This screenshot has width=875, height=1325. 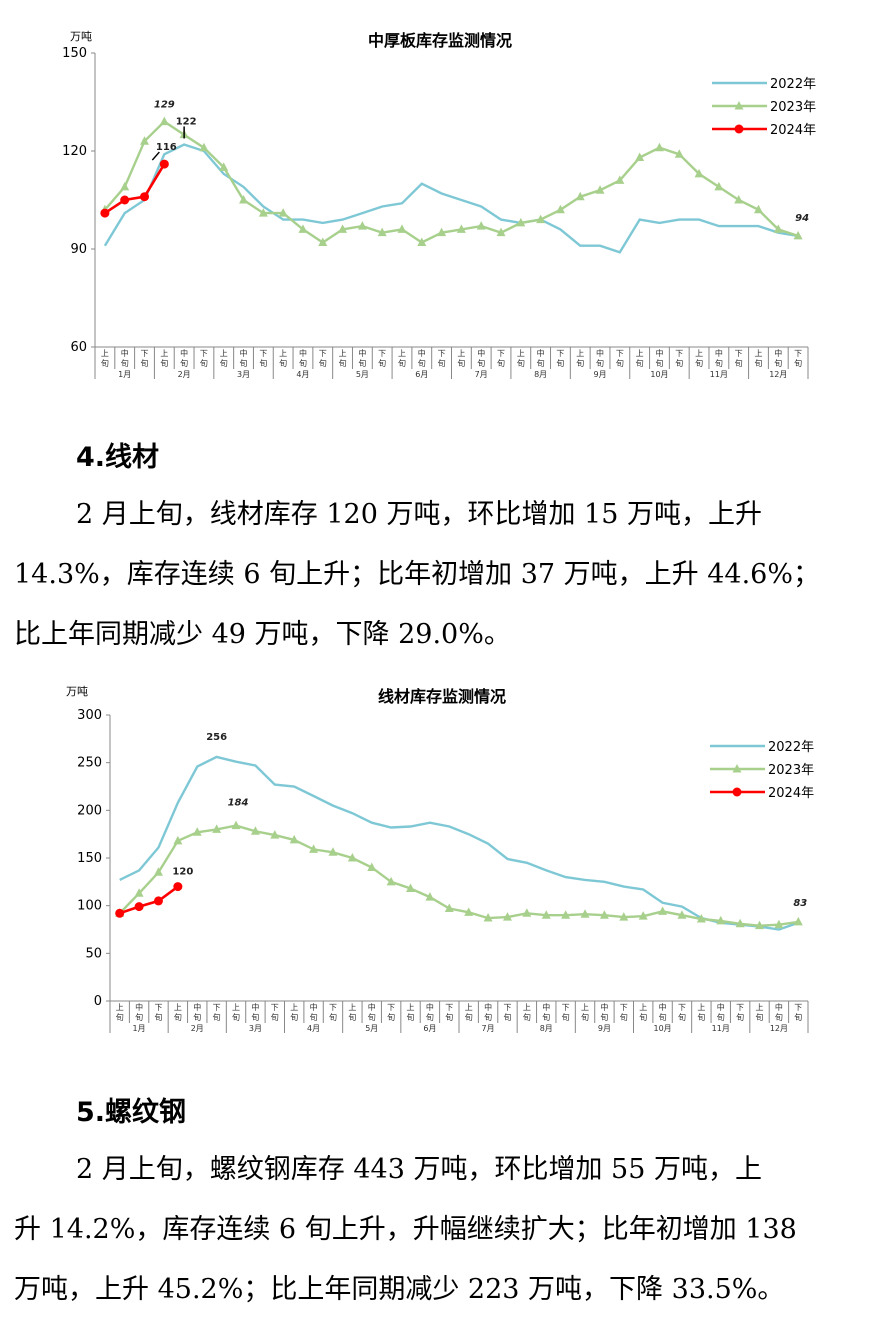 I want to click on y-tick-label: 300, so click(x=89, y=715).